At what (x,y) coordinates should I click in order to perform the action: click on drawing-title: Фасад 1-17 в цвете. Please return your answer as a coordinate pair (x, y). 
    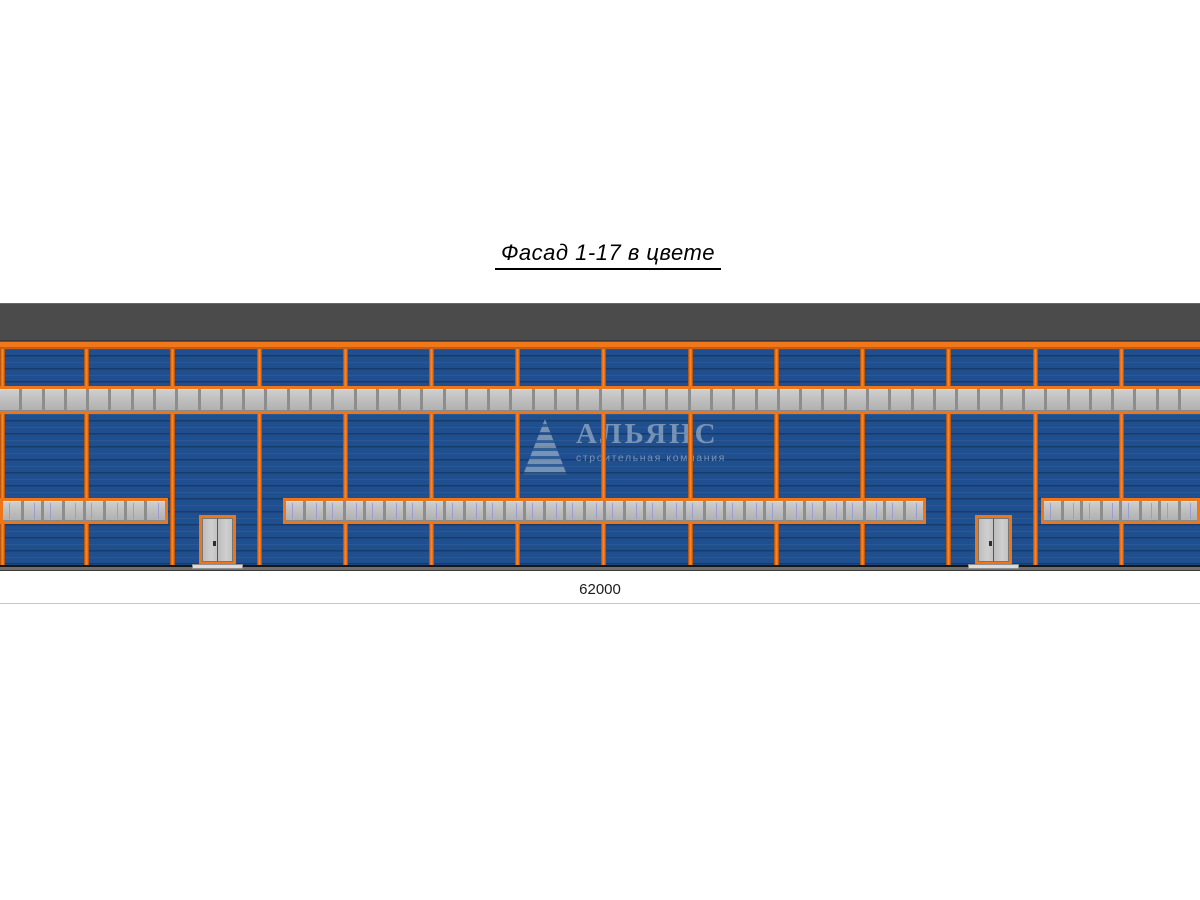
    Looking at the image, I should click on (608, 255).